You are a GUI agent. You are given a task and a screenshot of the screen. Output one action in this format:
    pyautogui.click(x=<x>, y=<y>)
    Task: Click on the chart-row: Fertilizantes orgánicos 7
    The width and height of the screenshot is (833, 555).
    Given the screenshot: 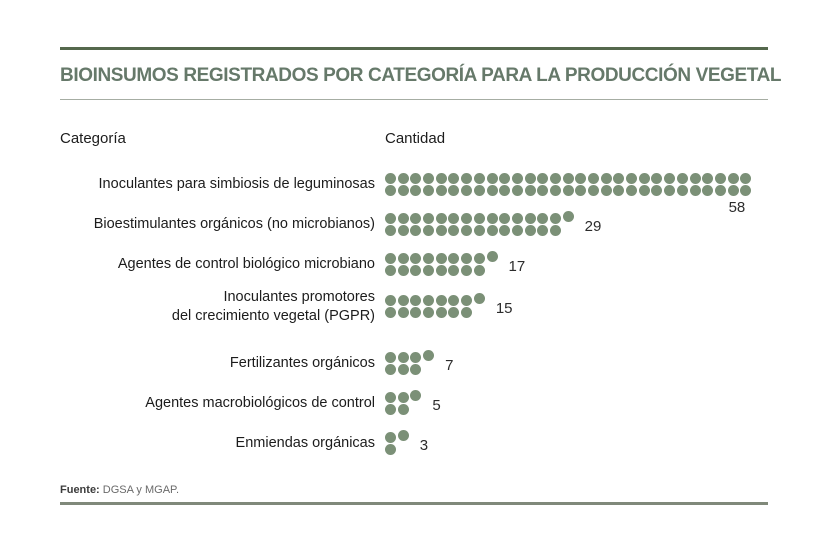 What is the action you would take?
    pyautogui.click(x=414, y=363)
    